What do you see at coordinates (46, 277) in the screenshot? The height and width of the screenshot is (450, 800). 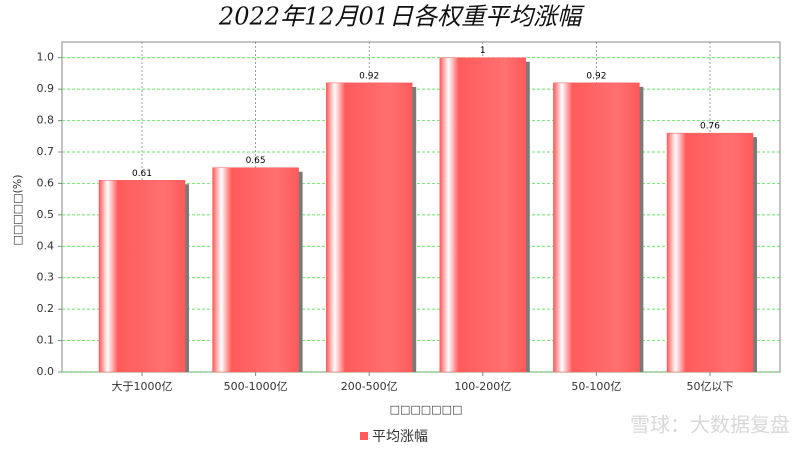 I see `y-tick-label: 0.3` at bounding box center [46, 277].